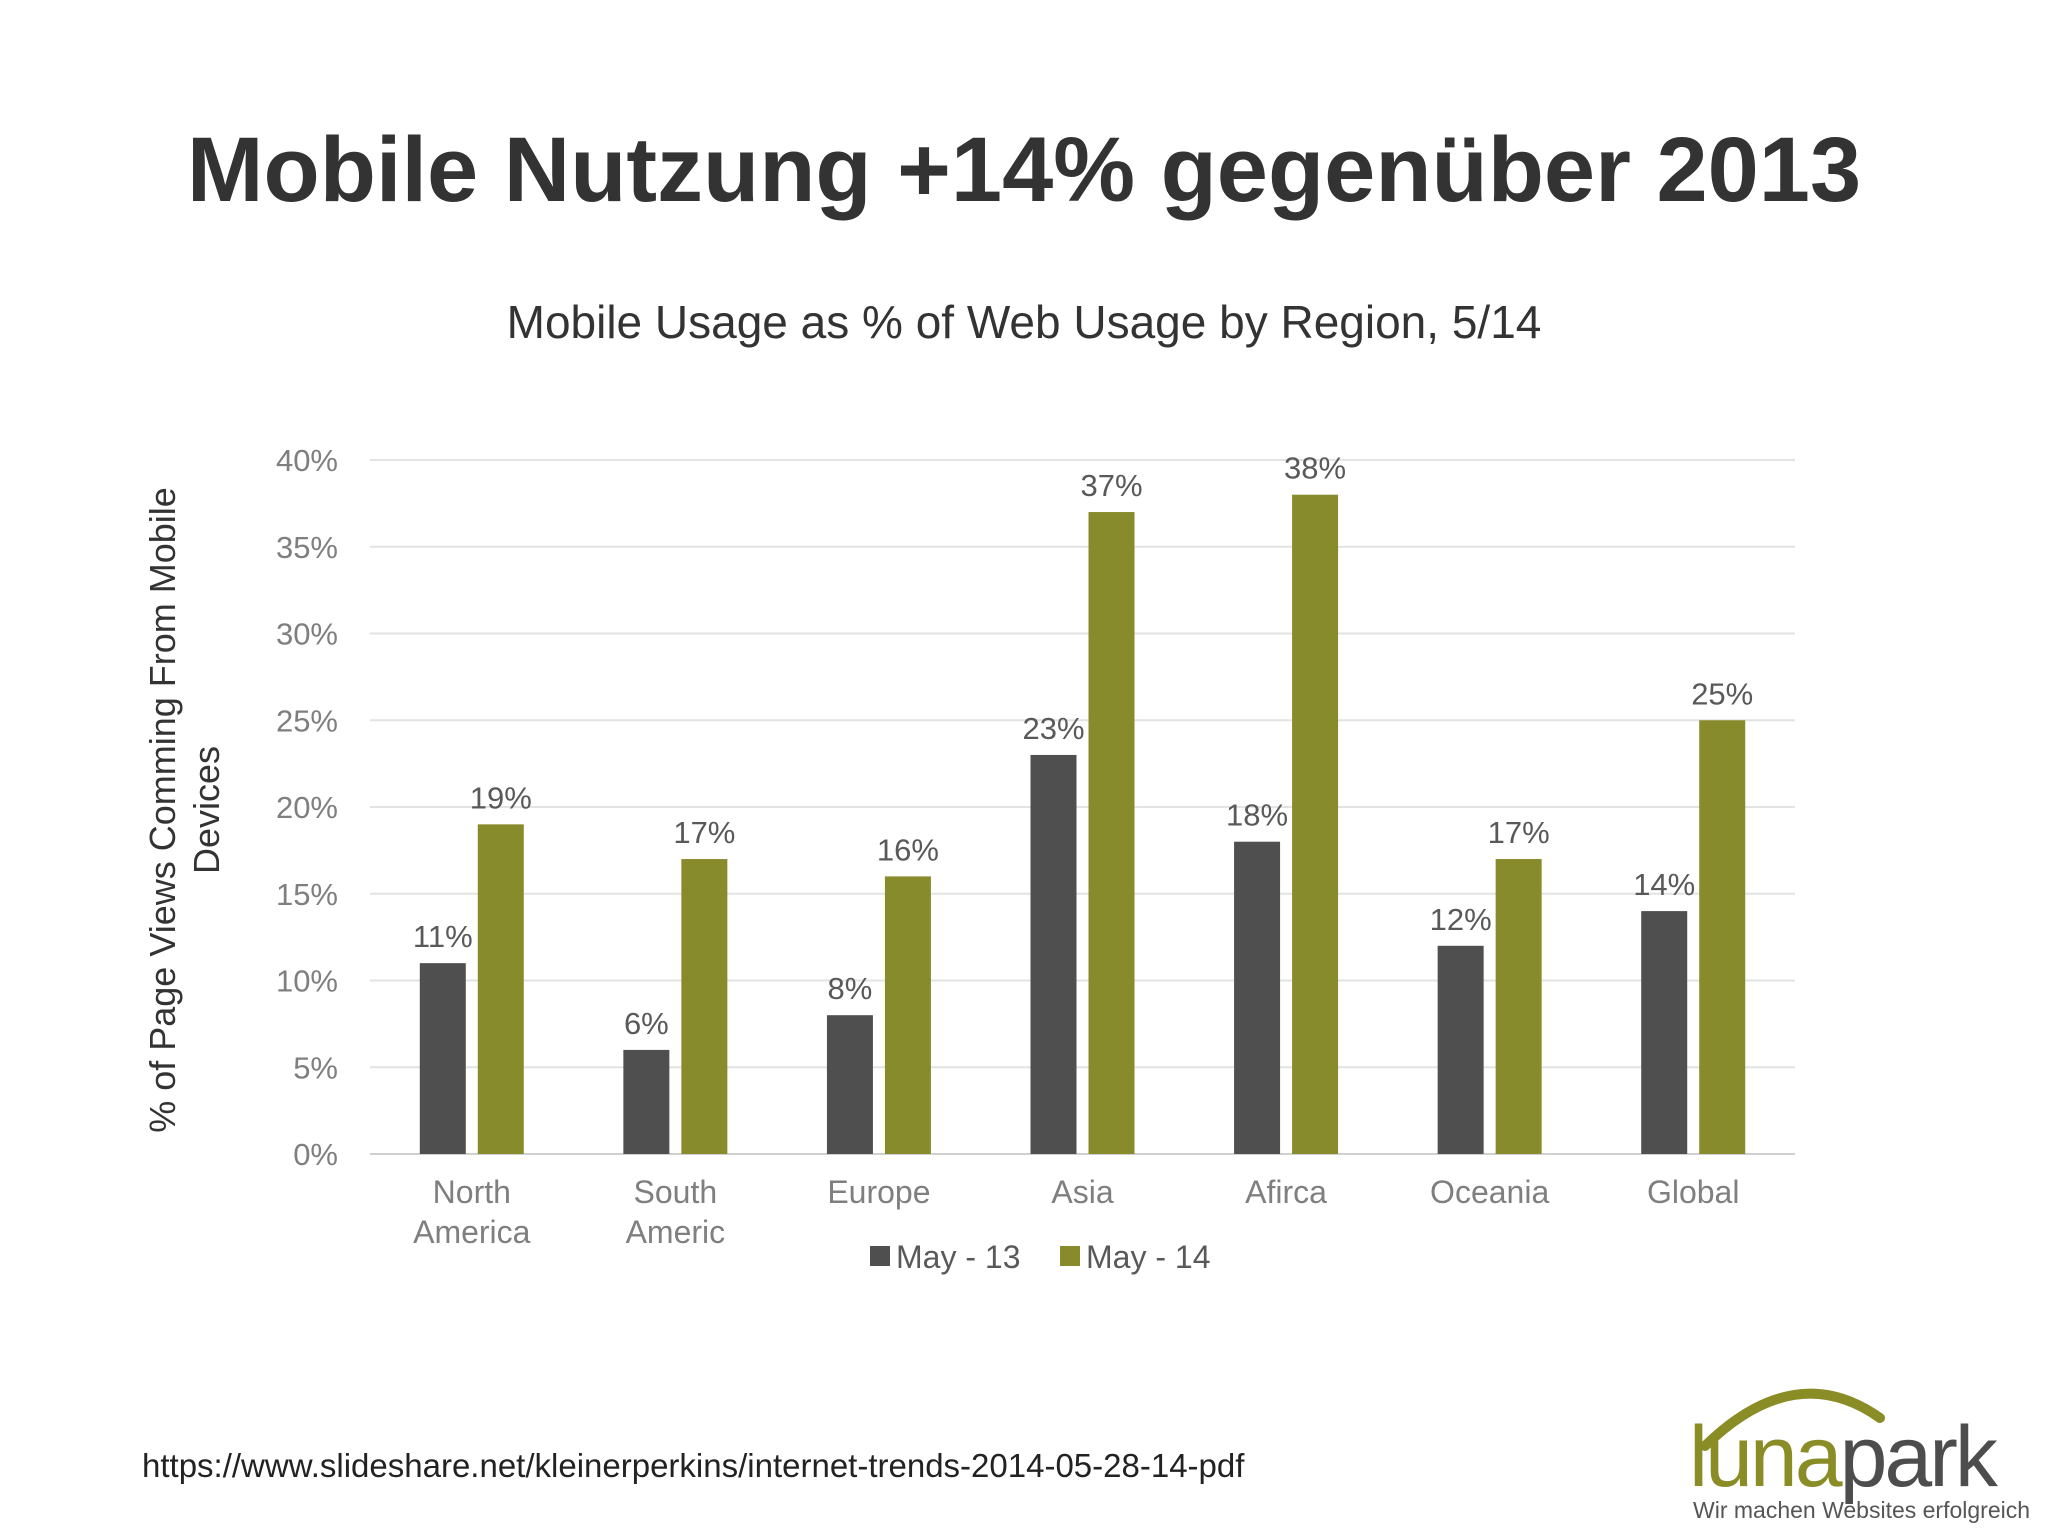  Describe the element at coordinates (1919, 1457) in the screenshot. I see `logo-park: park` at that location.